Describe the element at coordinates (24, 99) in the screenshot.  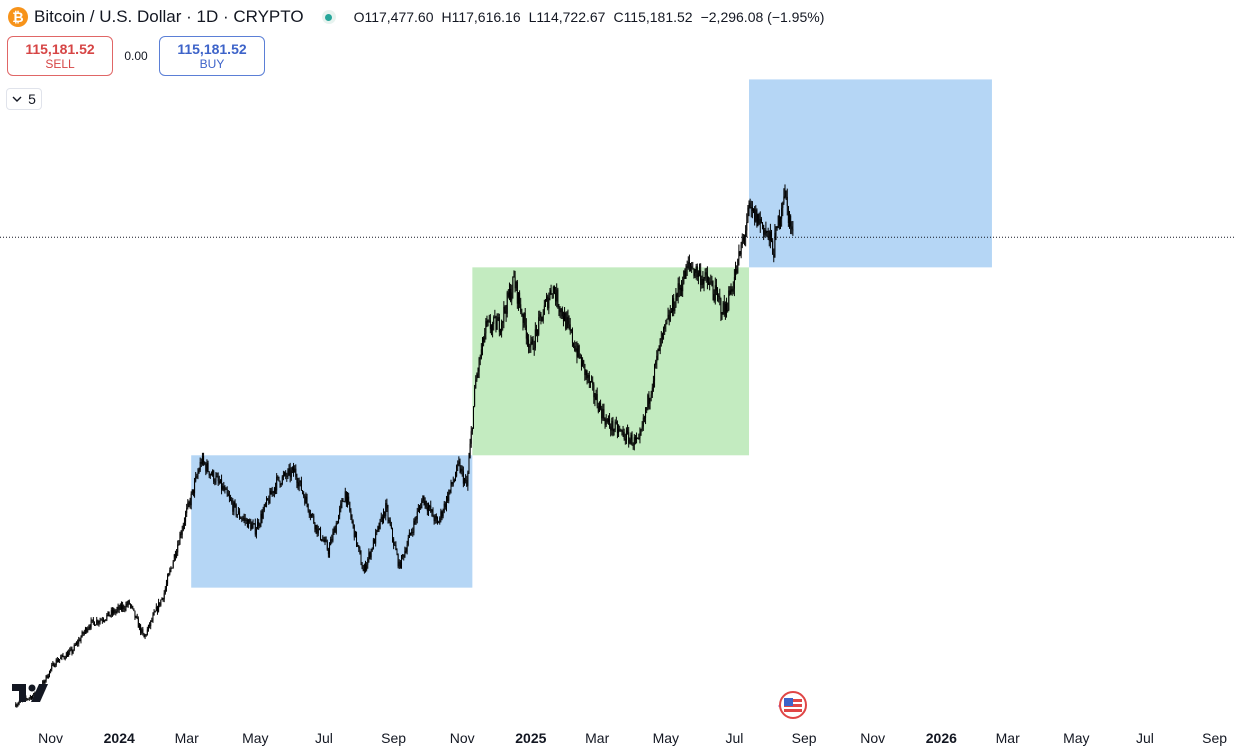
I see `indicators-toggle-button: 5` at that location.